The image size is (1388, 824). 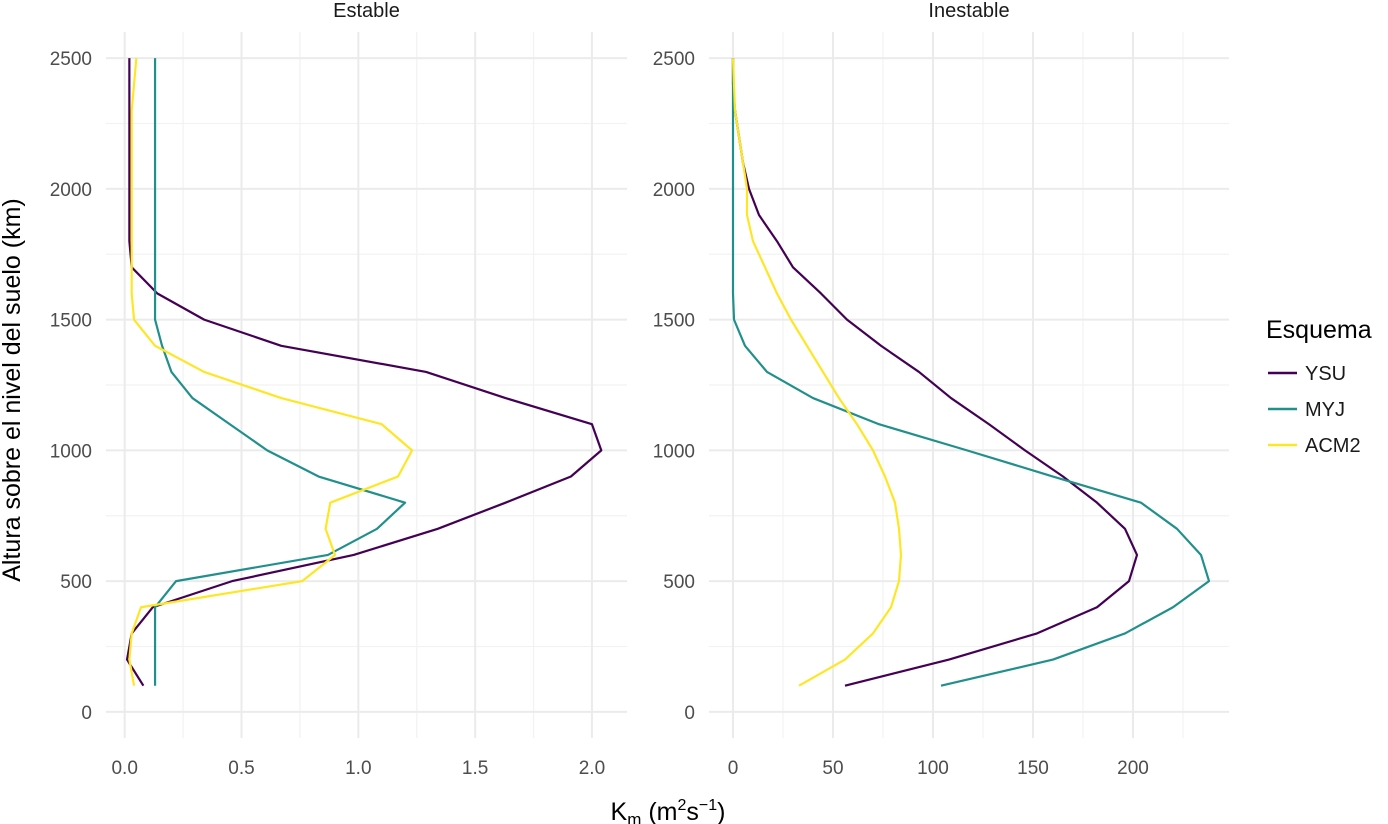 What do you see at coordinates (475, 768) in the screenshot?
I see `x-tick-label: 1.5` at bounding box center [475, 768].